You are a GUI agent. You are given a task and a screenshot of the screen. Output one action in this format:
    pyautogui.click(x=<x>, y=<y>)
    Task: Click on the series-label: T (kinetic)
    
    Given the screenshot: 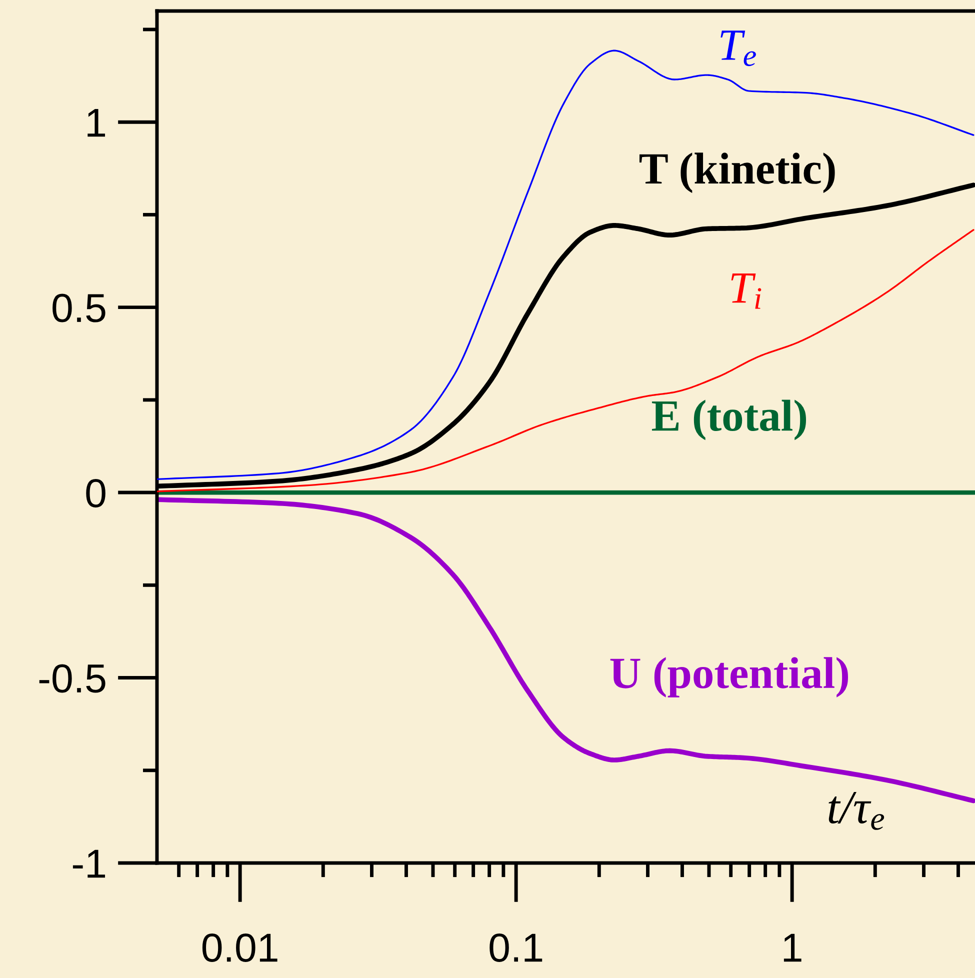 What is the action you would take?
    pyautogui.click(x=737, y=172)
    